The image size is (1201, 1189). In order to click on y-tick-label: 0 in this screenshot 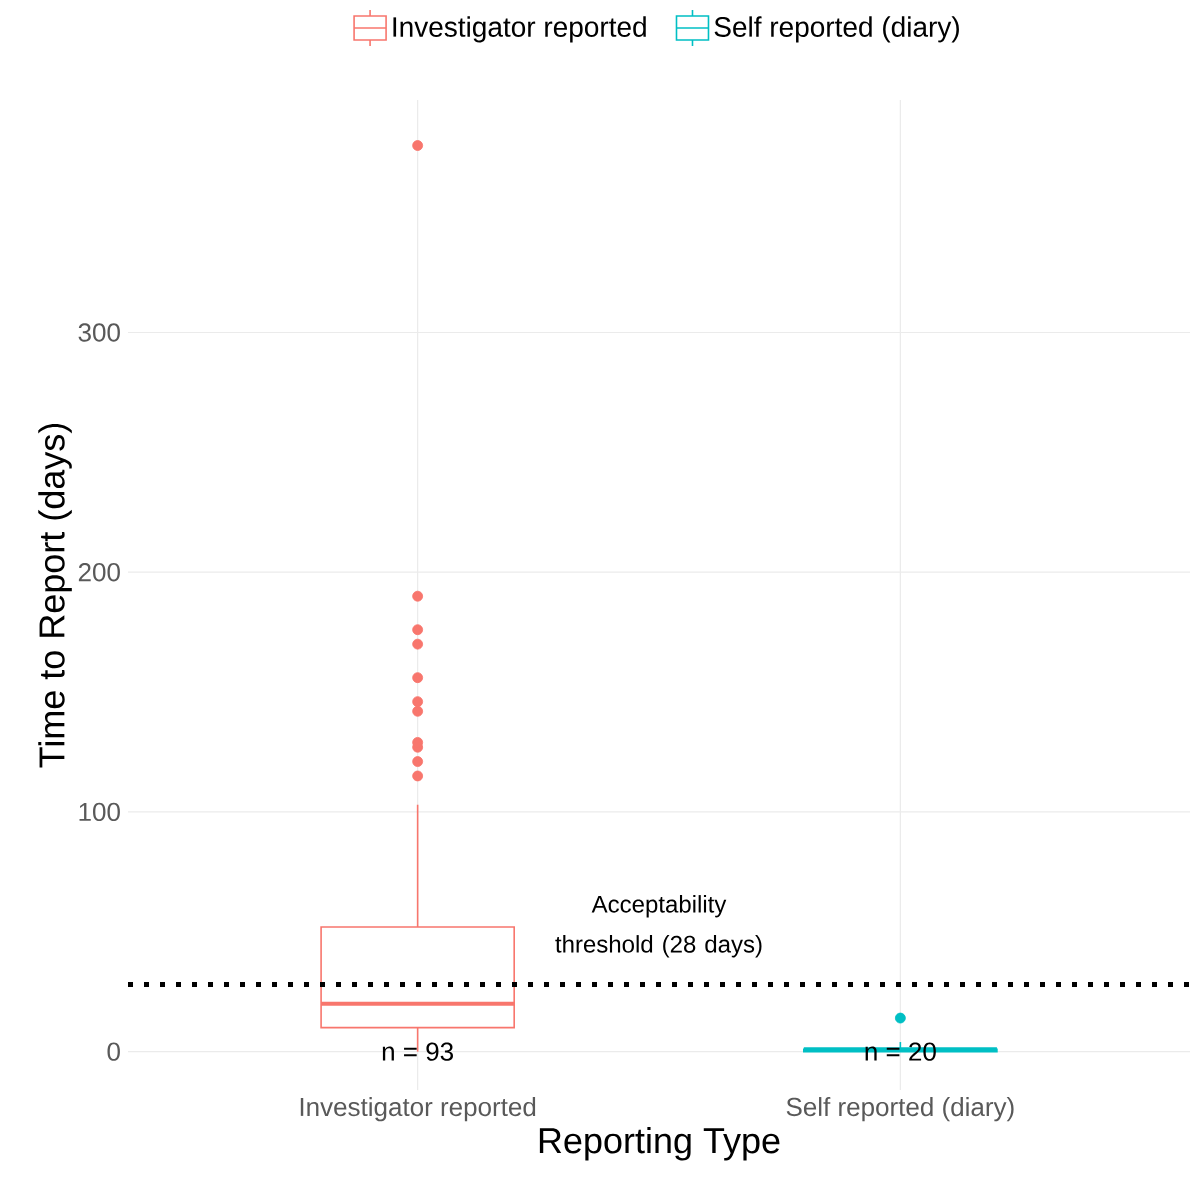, I will do `click(113, 1051)`.